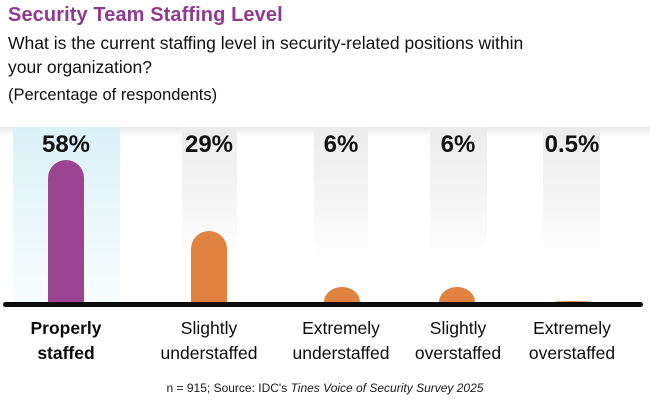 This screenshot has height=404, width=650. Describe the element at coordinates (323, 304) in the screenshot. I see `x-axis-baseline` at that location.